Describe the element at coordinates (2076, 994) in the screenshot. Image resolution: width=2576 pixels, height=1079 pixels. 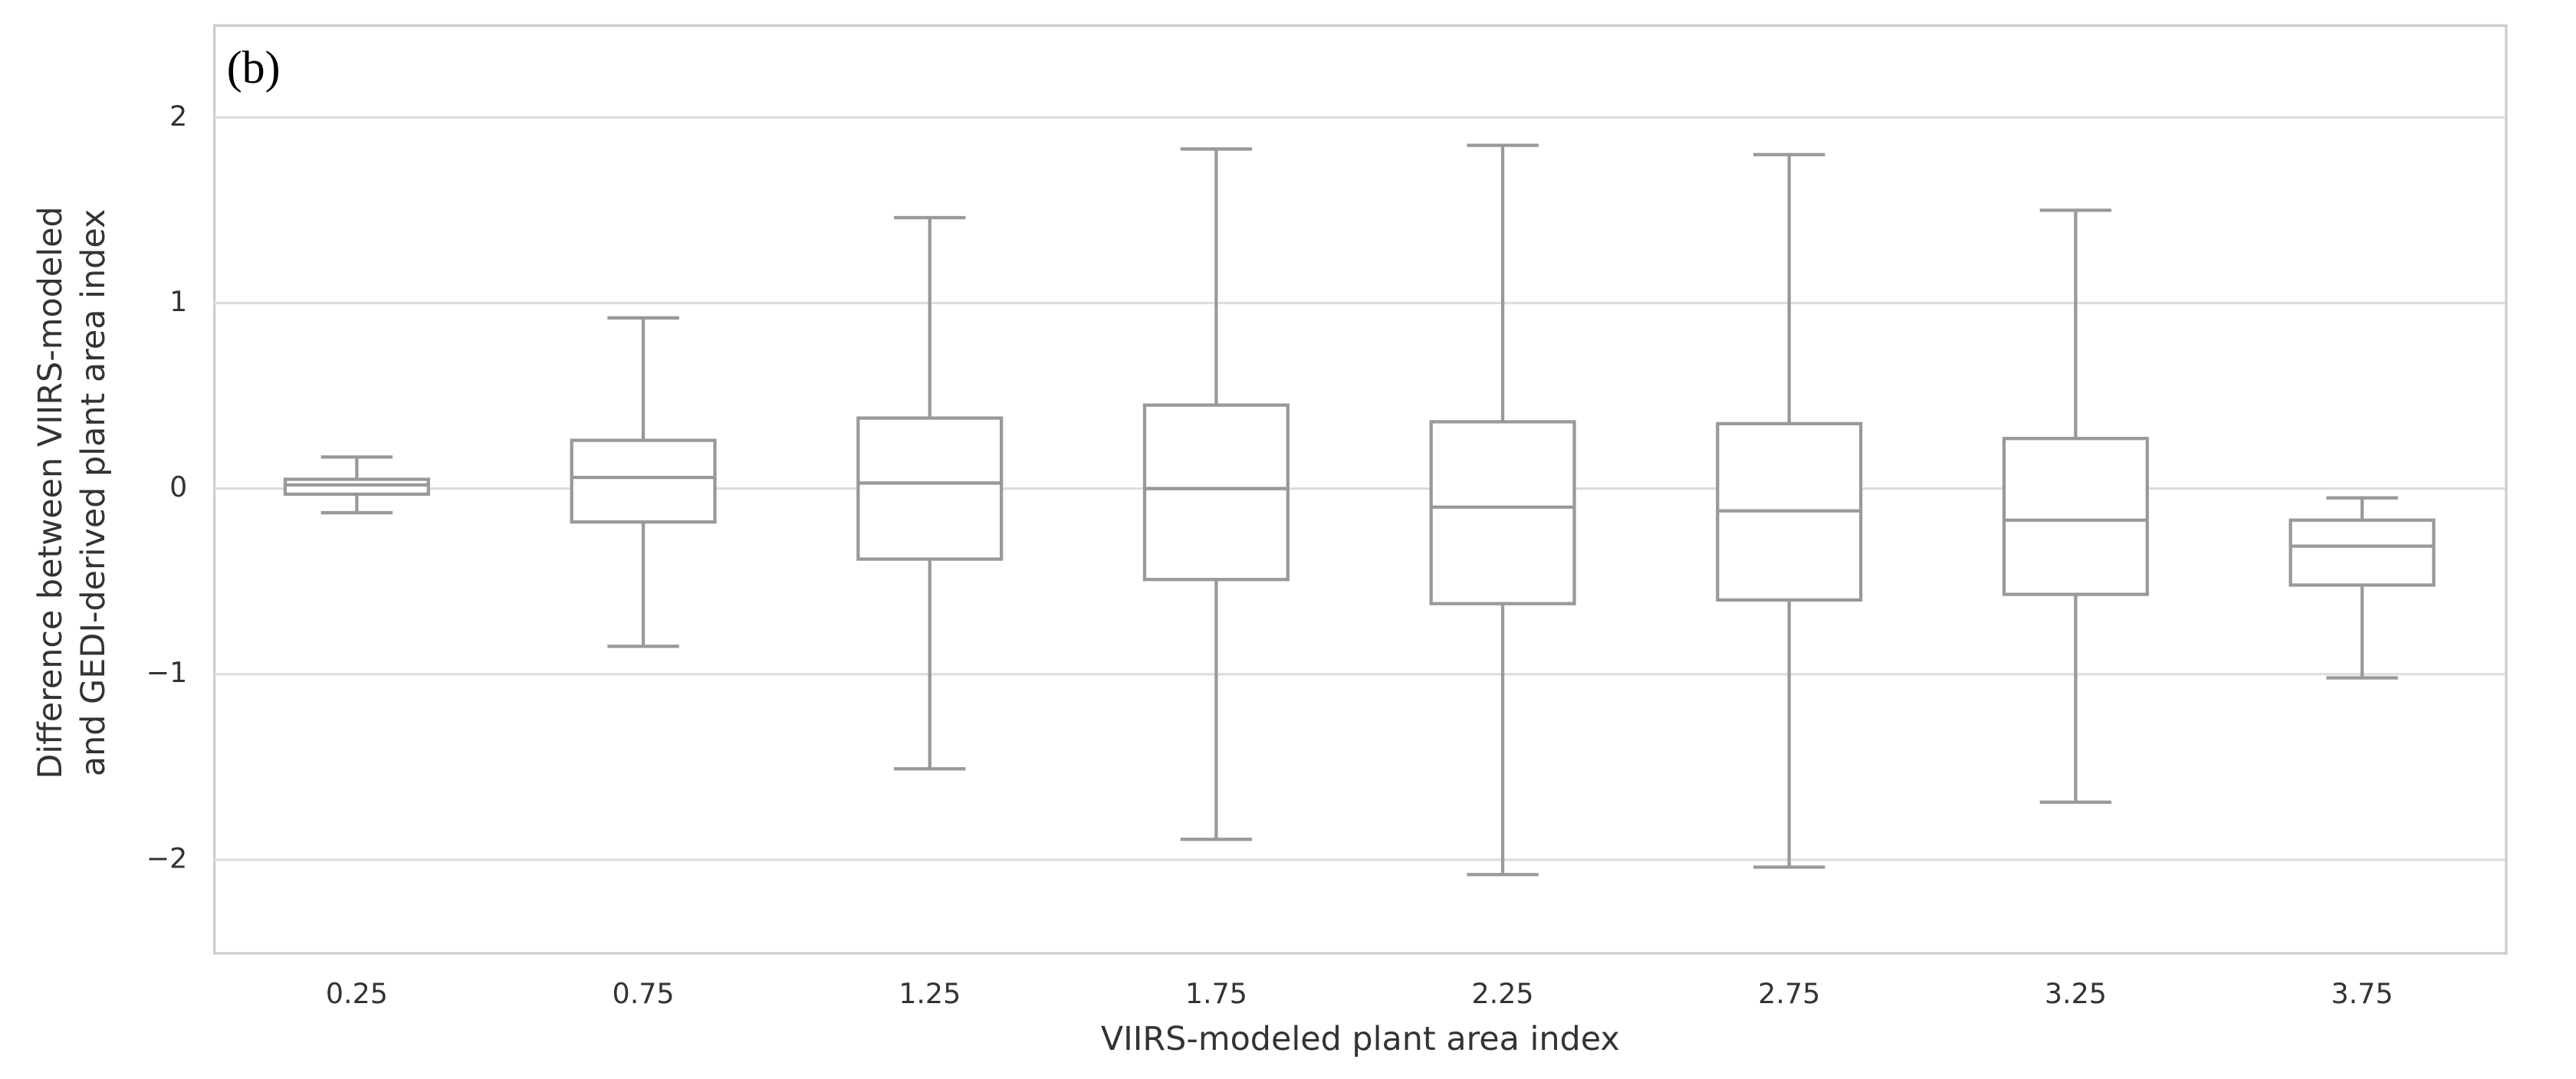
I see `x-tick-label: 3.25` at that location.